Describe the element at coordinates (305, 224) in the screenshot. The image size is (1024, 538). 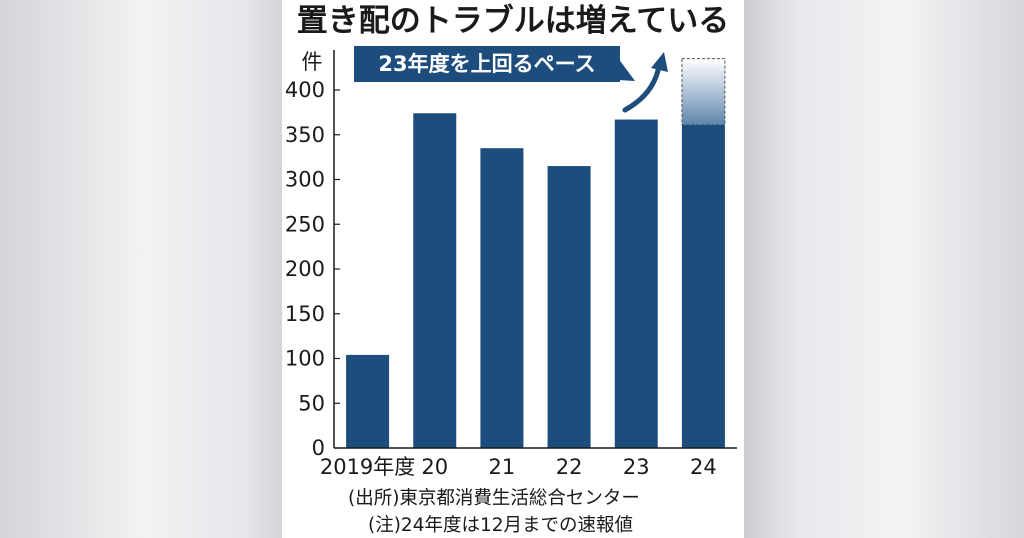
I see `y-tick-label: 250` at that location.